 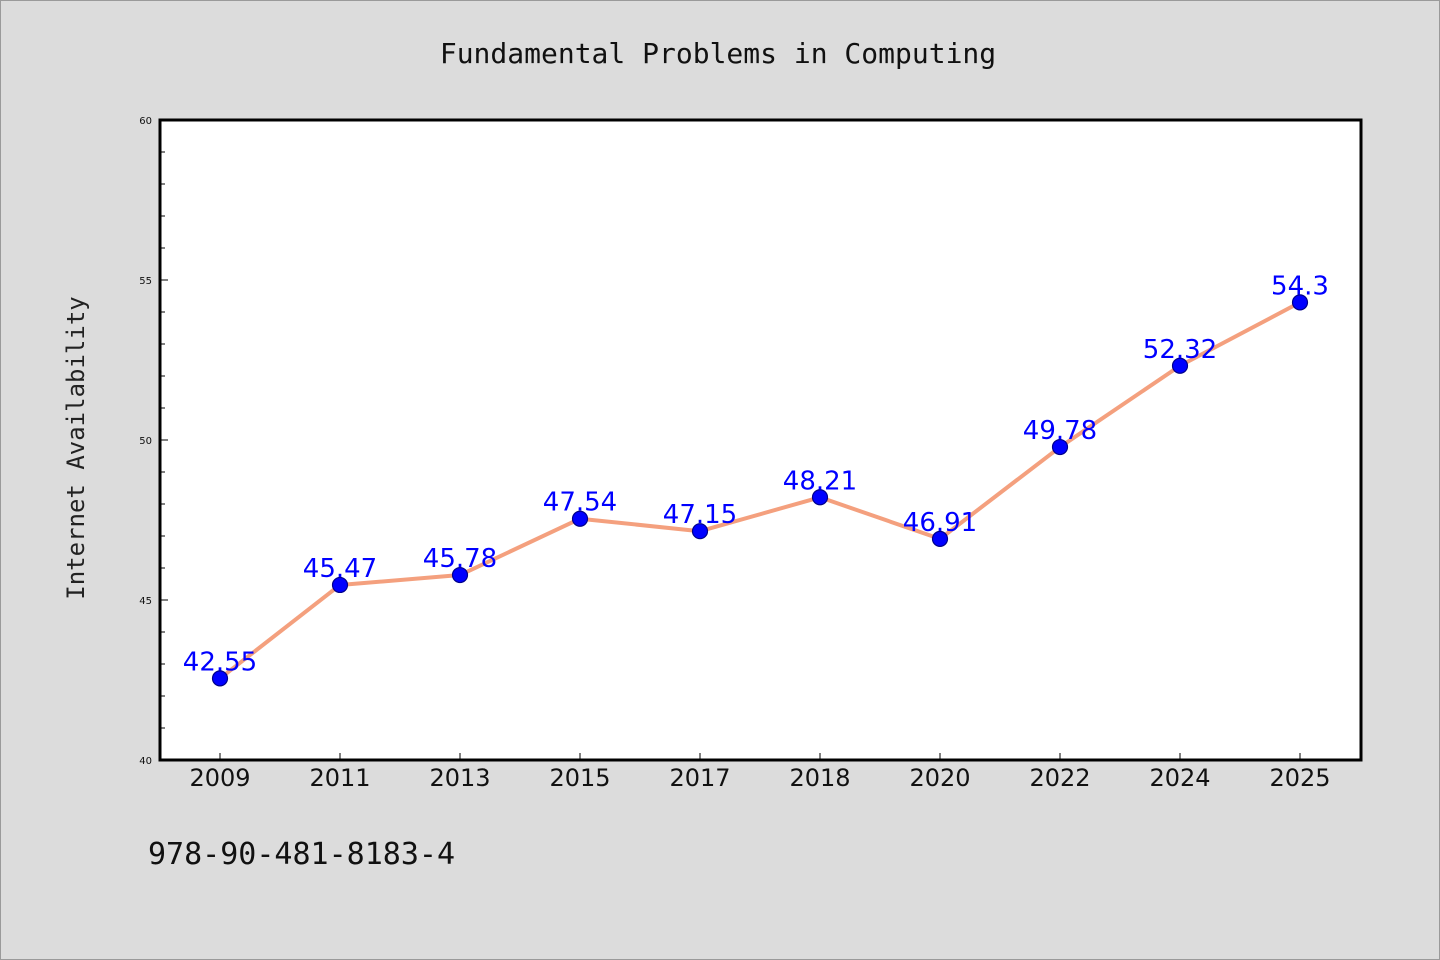 I want to click on data-label: 47.54, so click(x=580, y=503).